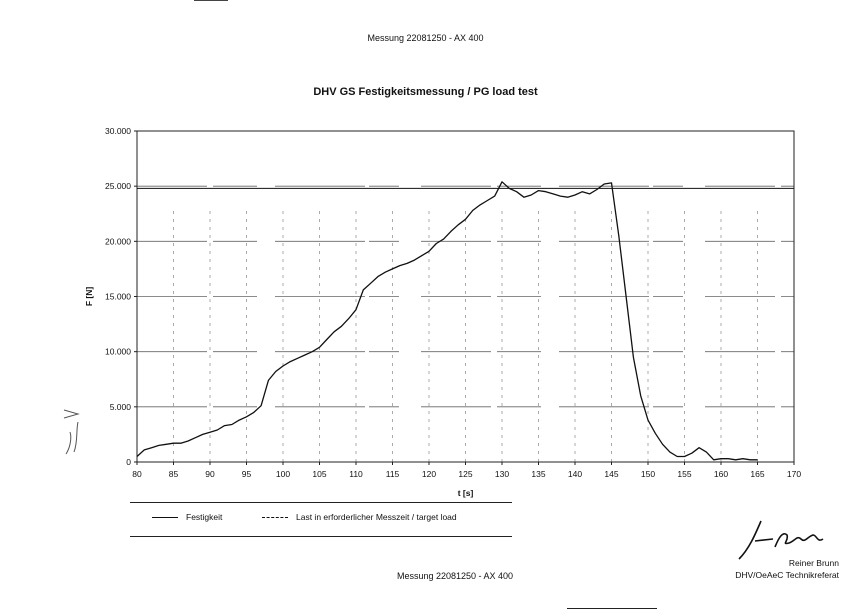 Image resolution: width=851 pixels, height=616 pixels. What do you see at coordinates (465, 474) in the screenshot?
I see `x-tick-label: 125` at bounding box center [465, 474].